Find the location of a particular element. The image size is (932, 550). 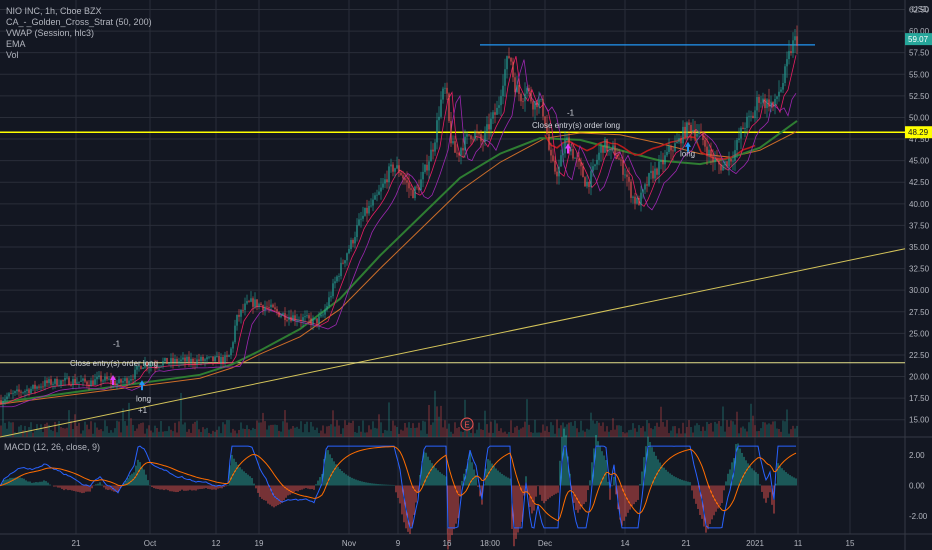

indicator-ema: EMA is located at coordinates (16, 44).